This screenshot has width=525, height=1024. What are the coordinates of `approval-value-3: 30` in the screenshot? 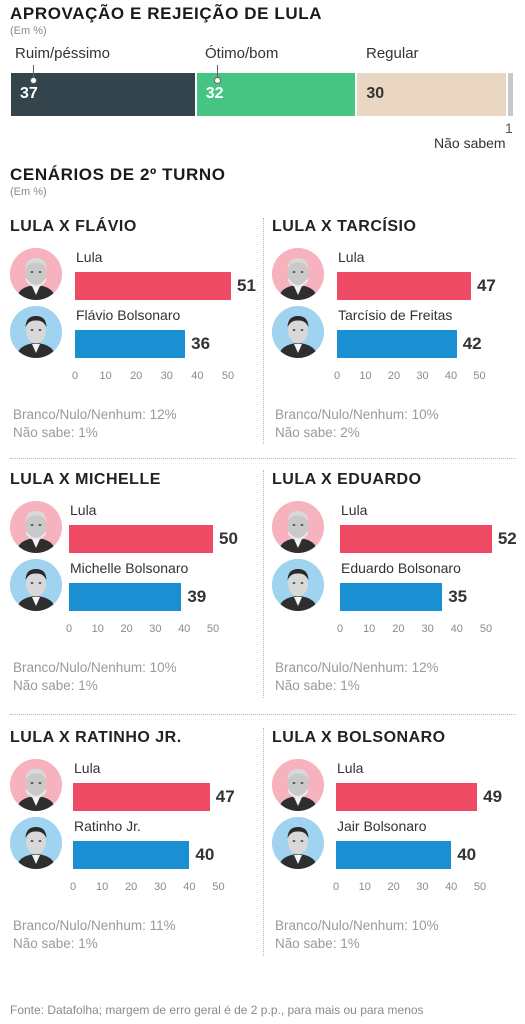 It's located at (375, 93).